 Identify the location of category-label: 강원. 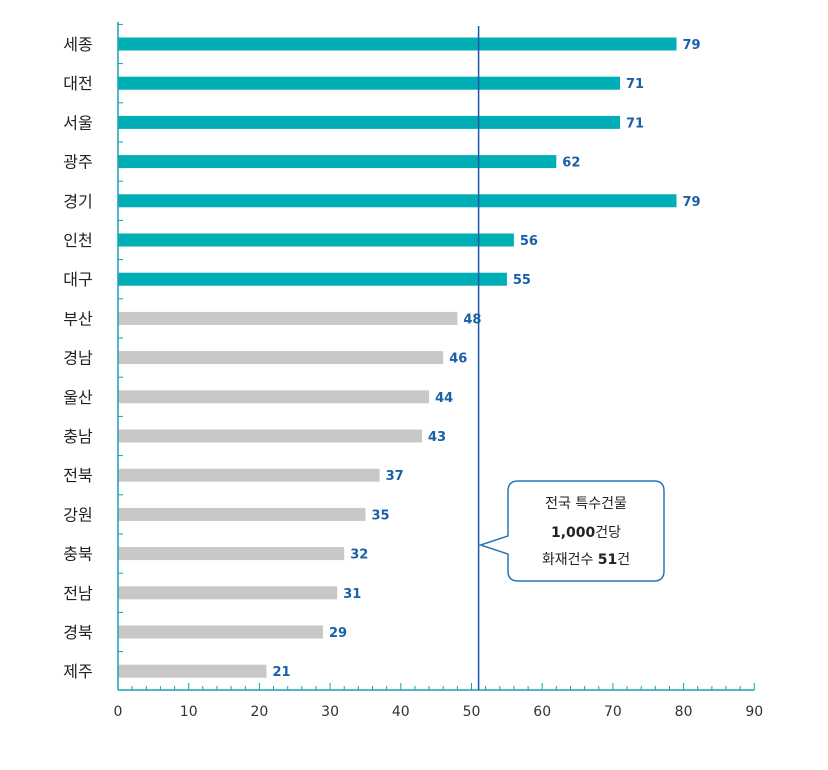
(77, 514).